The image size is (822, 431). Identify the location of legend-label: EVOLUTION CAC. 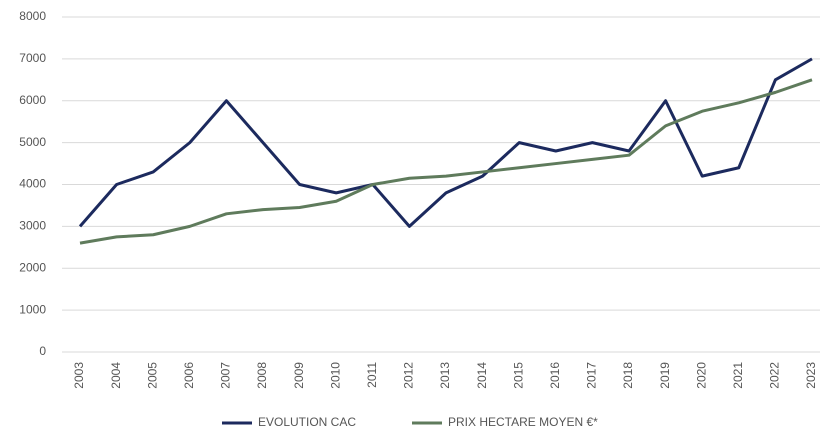
(307, 422).